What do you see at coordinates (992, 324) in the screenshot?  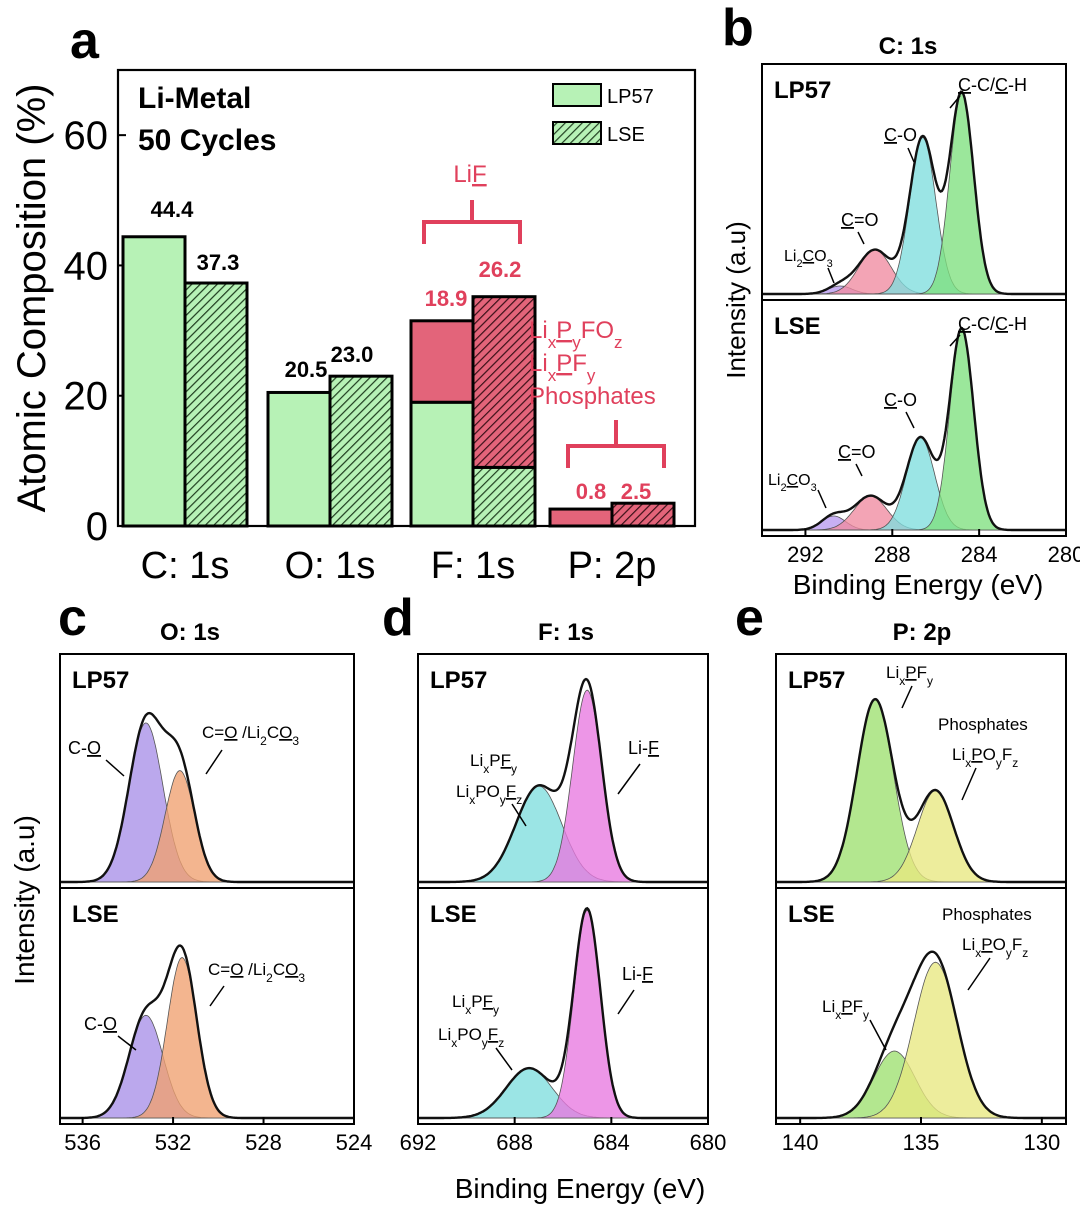 I see `annot-b-cc2: C-C/C-H` at bounding box center [992, 324].